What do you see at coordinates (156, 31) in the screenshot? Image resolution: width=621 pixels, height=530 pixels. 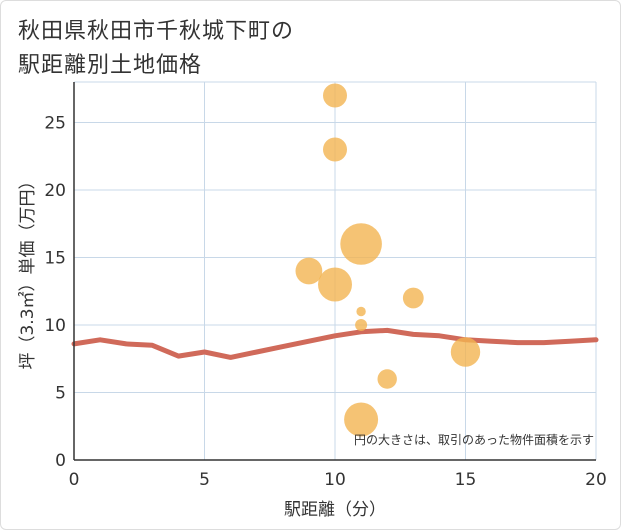 I see `title-line-1: 秋田県秋田市千秋城下町の` at bounding box center [156, 31].